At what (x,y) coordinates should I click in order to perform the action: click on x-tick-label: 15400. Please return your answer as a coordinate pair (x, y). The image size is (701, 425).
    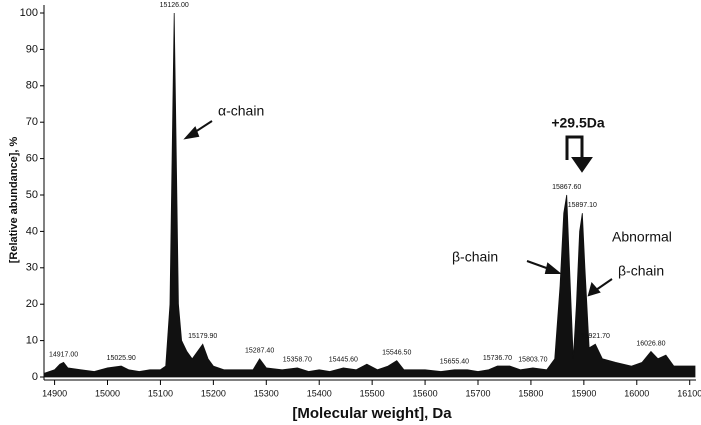
    Looking at the image, I should click on (319, 393).